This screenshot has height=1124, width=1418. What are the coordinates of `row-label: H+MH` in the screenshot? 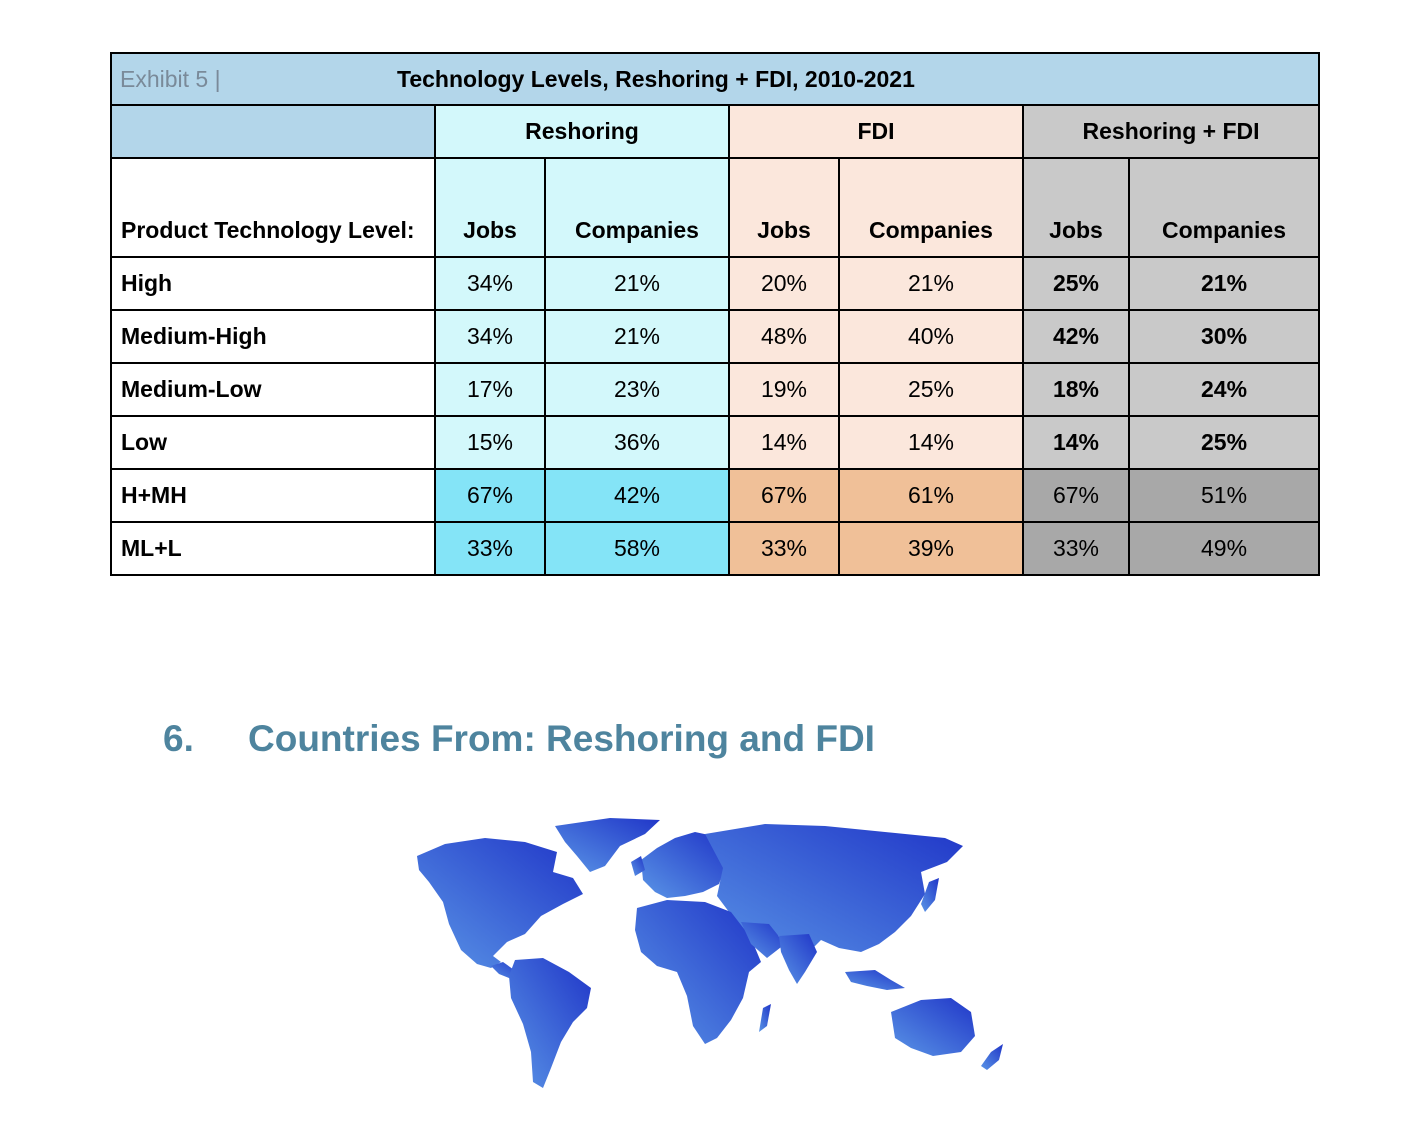 It's located at (273, 495).